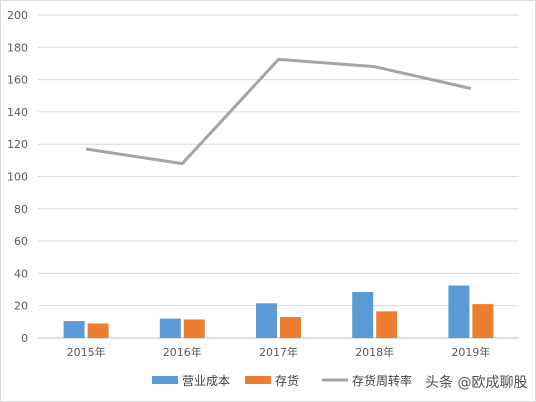 The width and height of the screenshot is (536, 402). What do you see at coordinates (182, 352) in the screenshot?
I see `x-tick-label: 2016年` at bounding box center [182, 352].